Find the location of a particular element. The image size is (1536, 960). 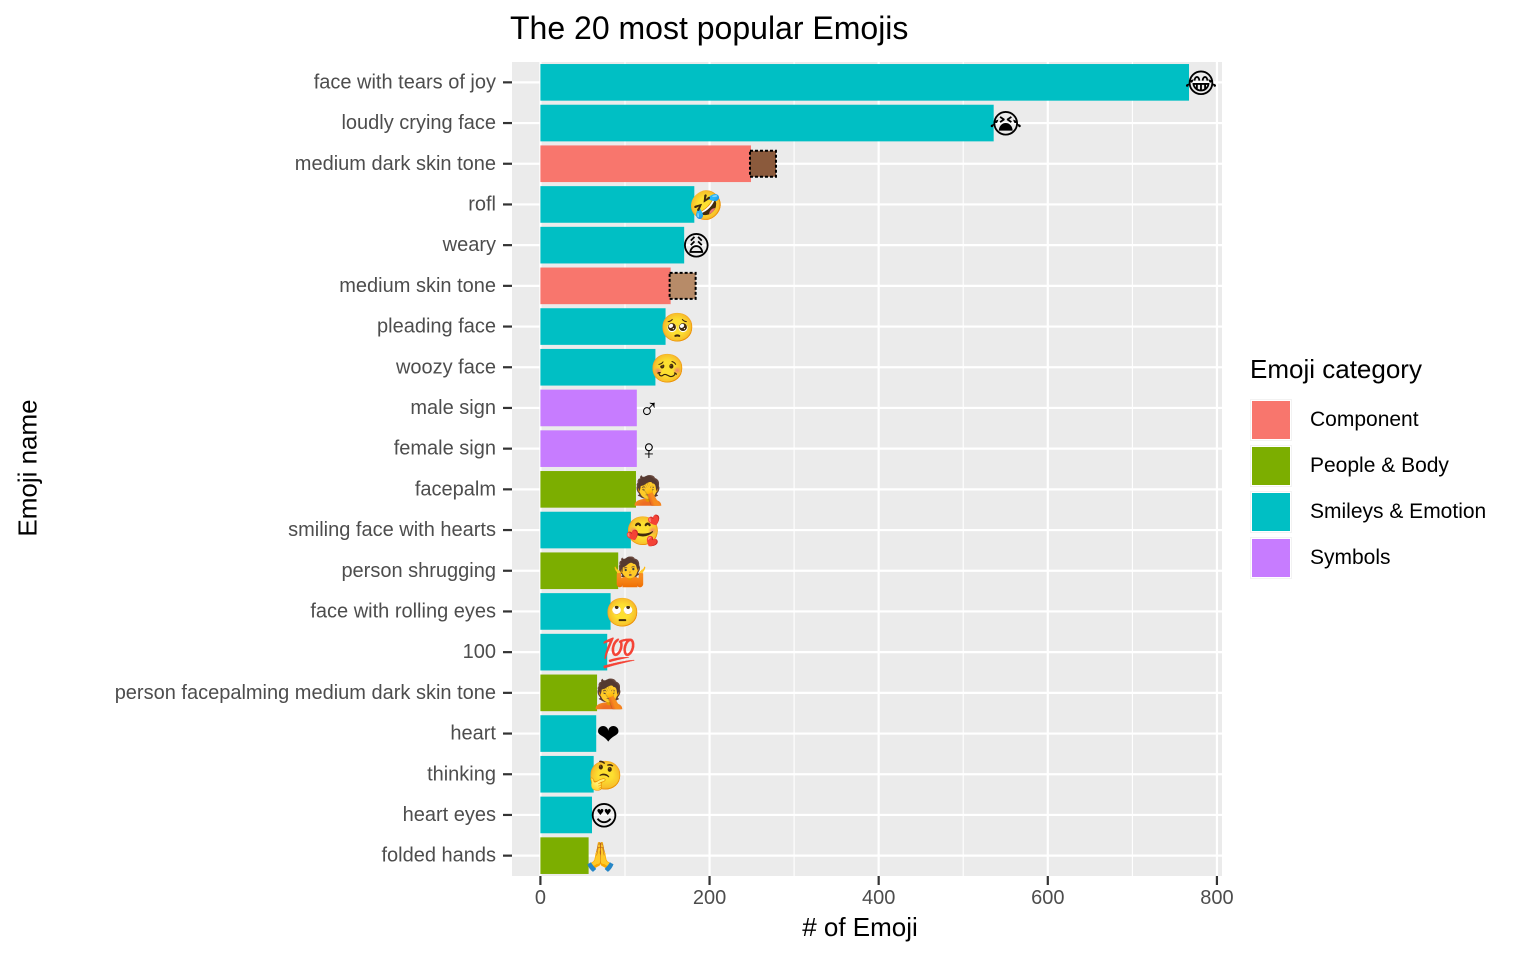

legend-item: Smileys & Emotion is located at coordinates (1368, 512).